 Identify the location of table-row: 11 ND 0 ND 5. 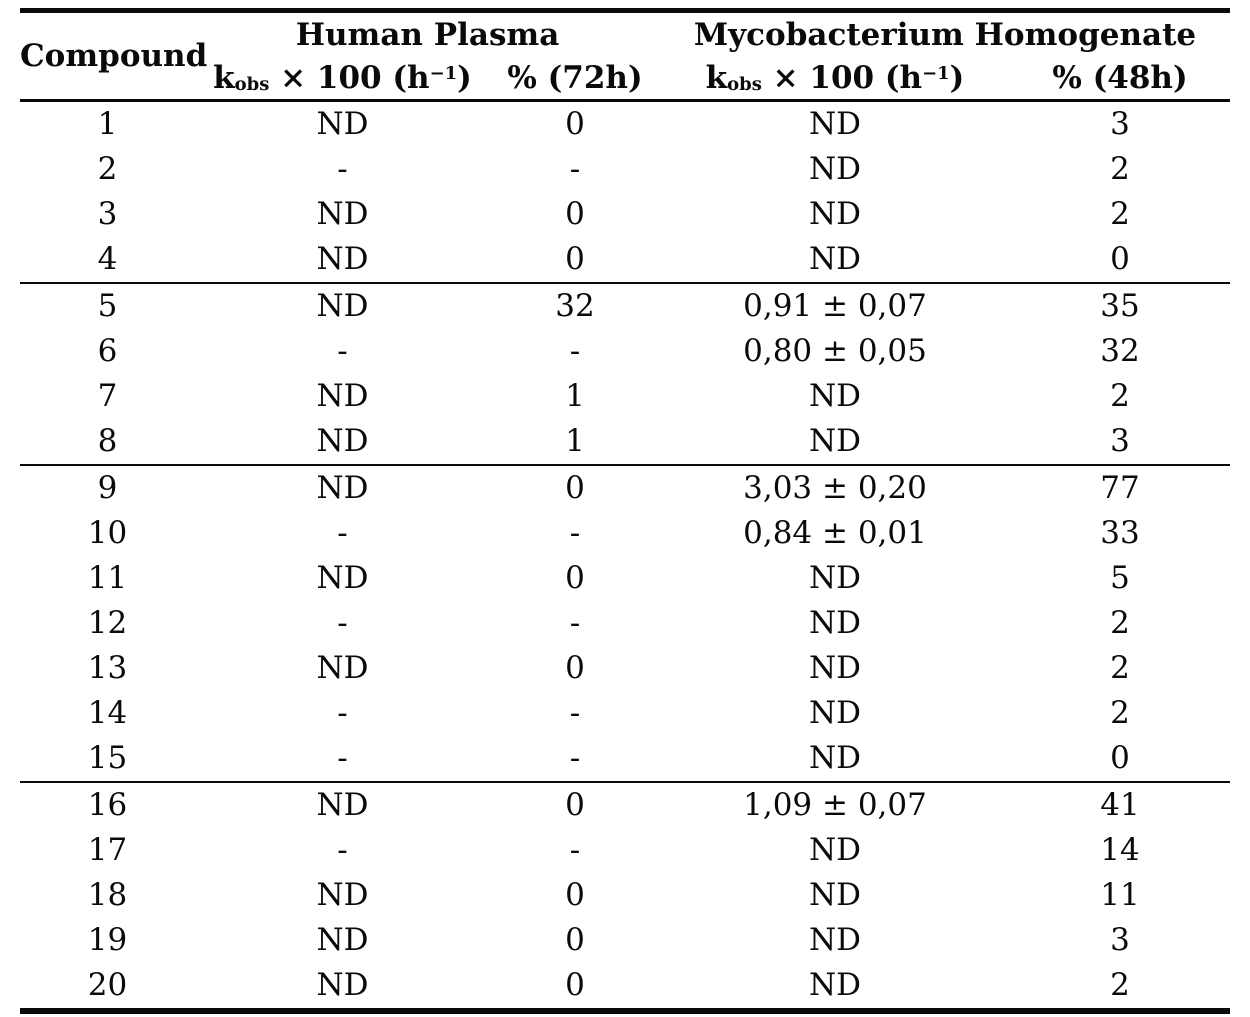
(625, 578).